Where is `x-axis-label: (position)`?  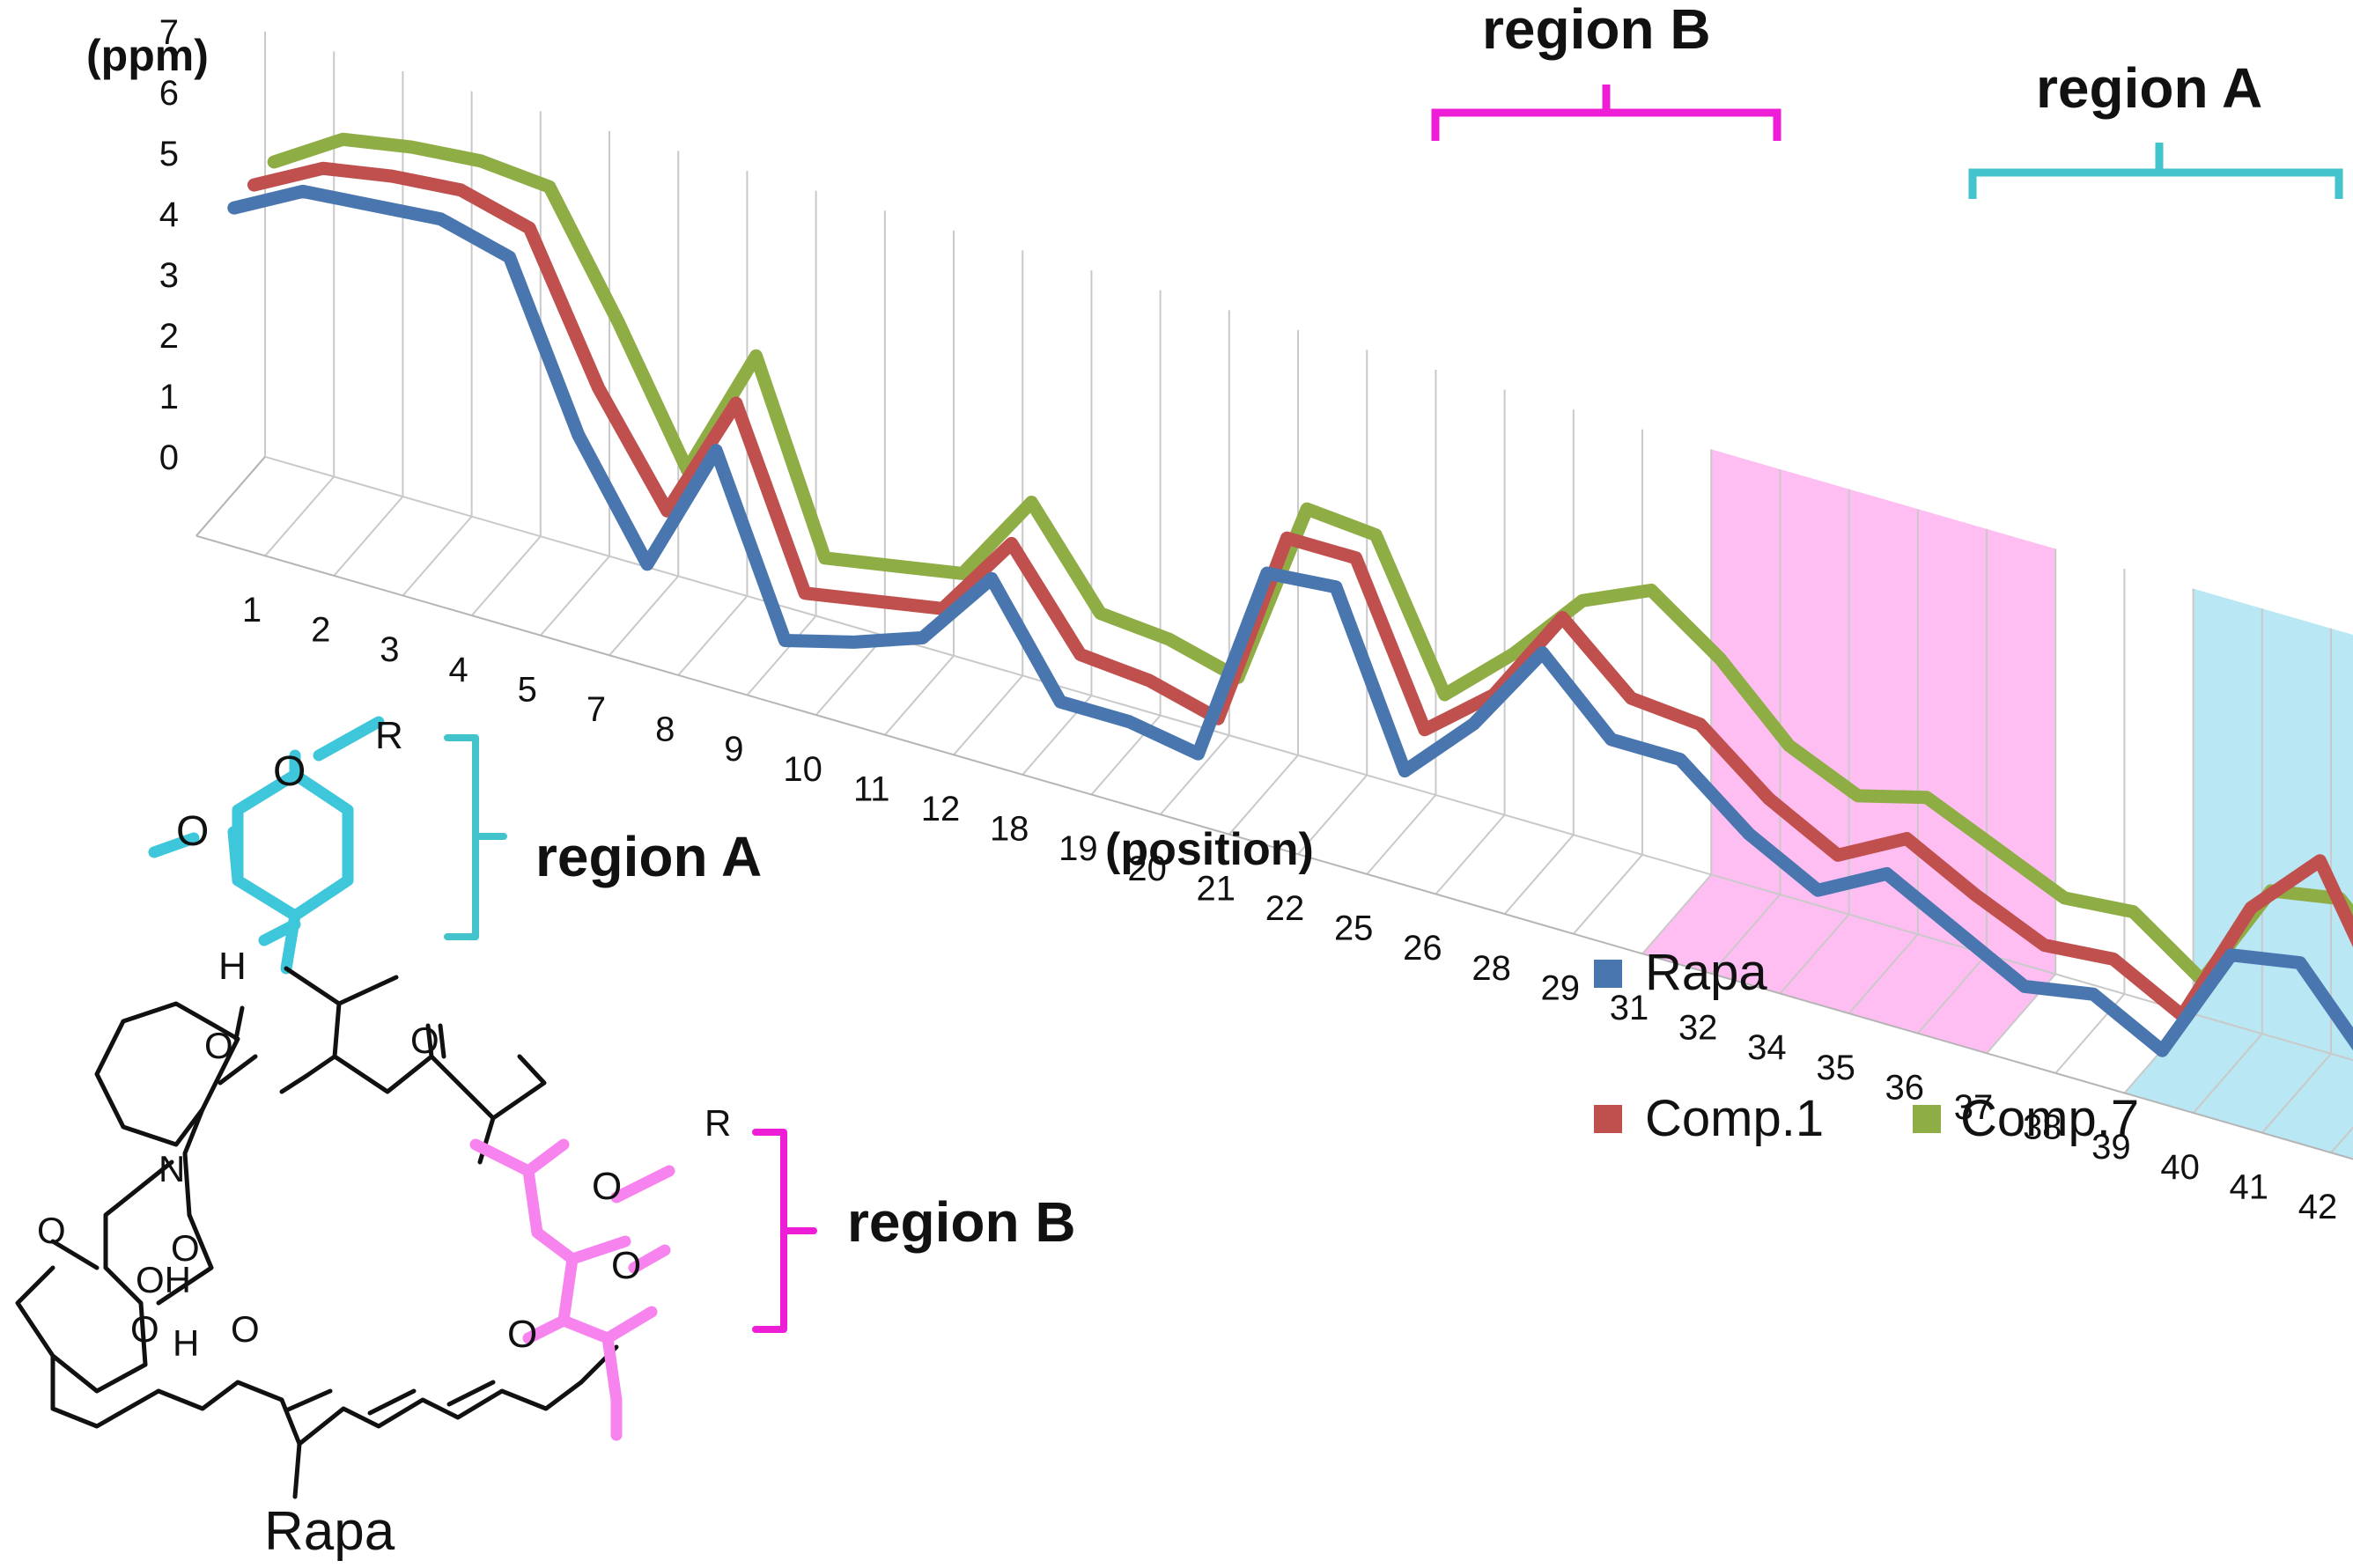
x-axis-label: (position) is located at coordinates (1210, 849).